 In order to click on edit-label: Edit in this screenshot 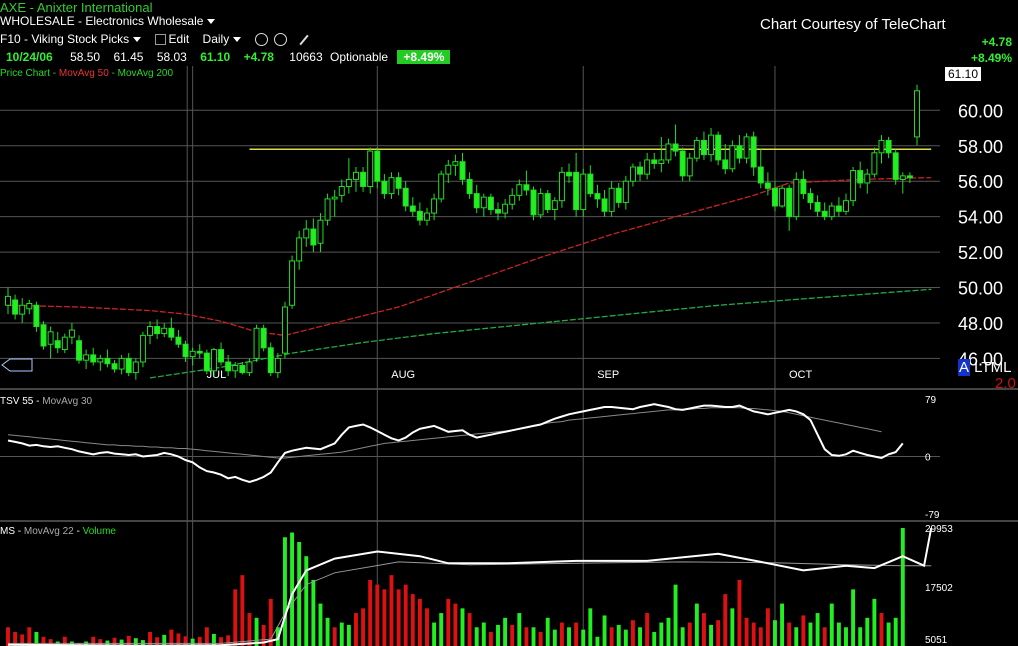, I will do `click(179, 39)`.